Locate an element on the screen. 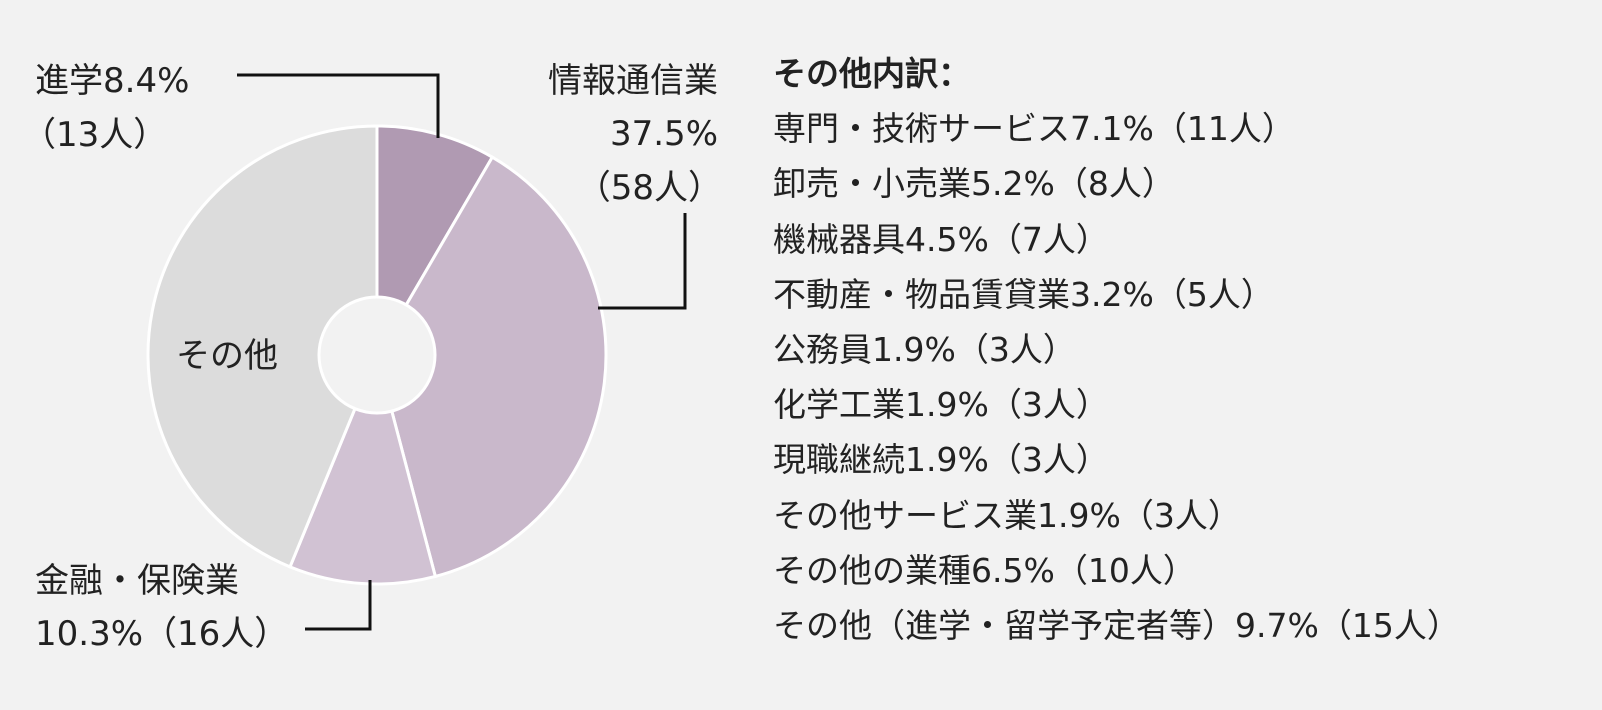  breakdown-item: その他（進学・留学予定者等）9.7%（15人） is located at coordinates (1116, 626).